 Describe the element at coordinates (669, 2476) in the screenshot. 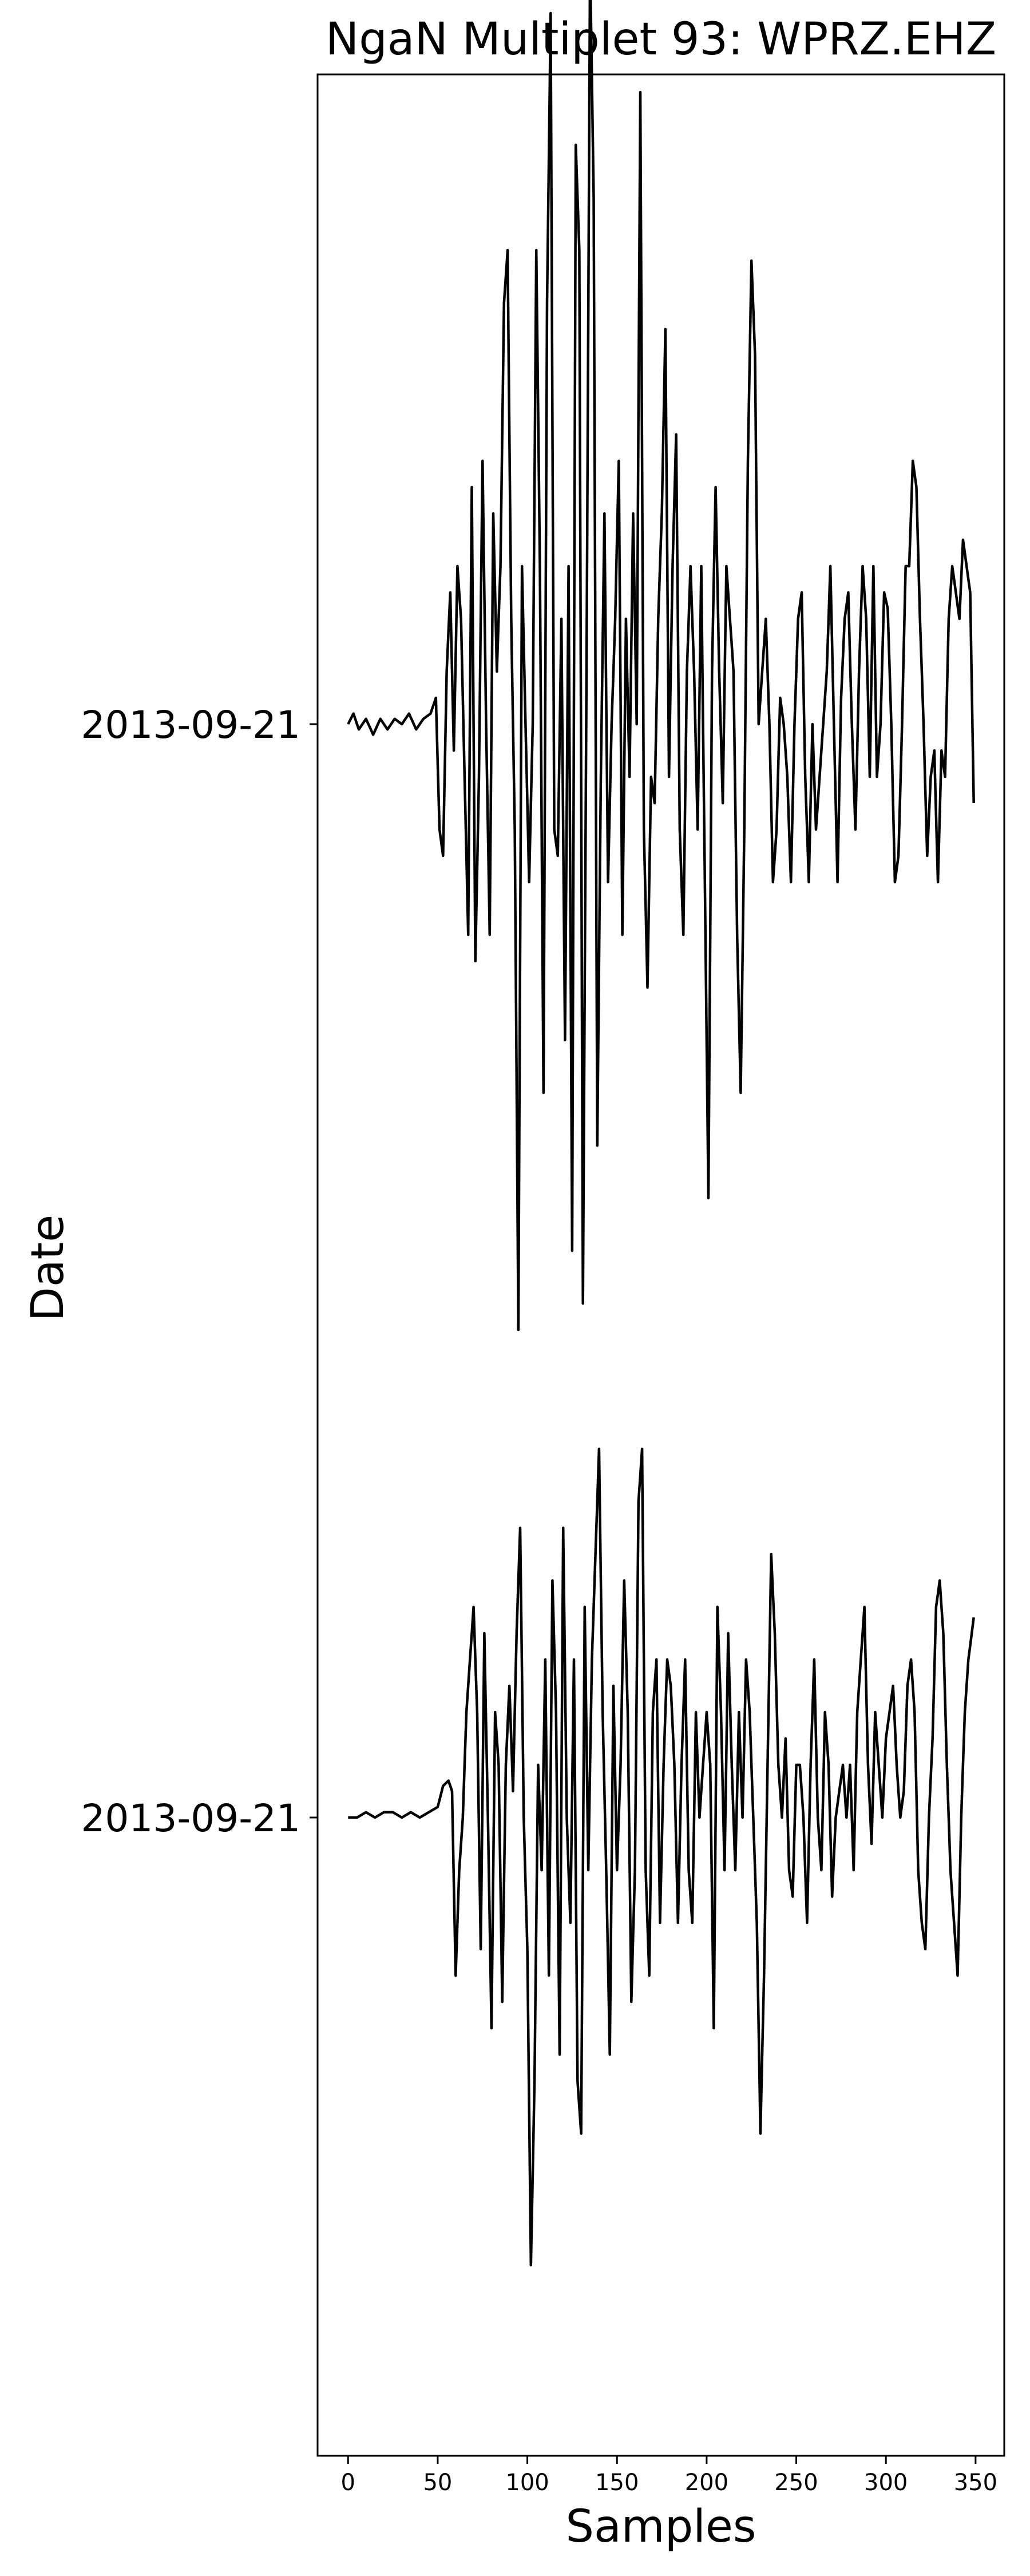

I see `x-axis: 0 50 100 150 200 250 300 350` at that location.